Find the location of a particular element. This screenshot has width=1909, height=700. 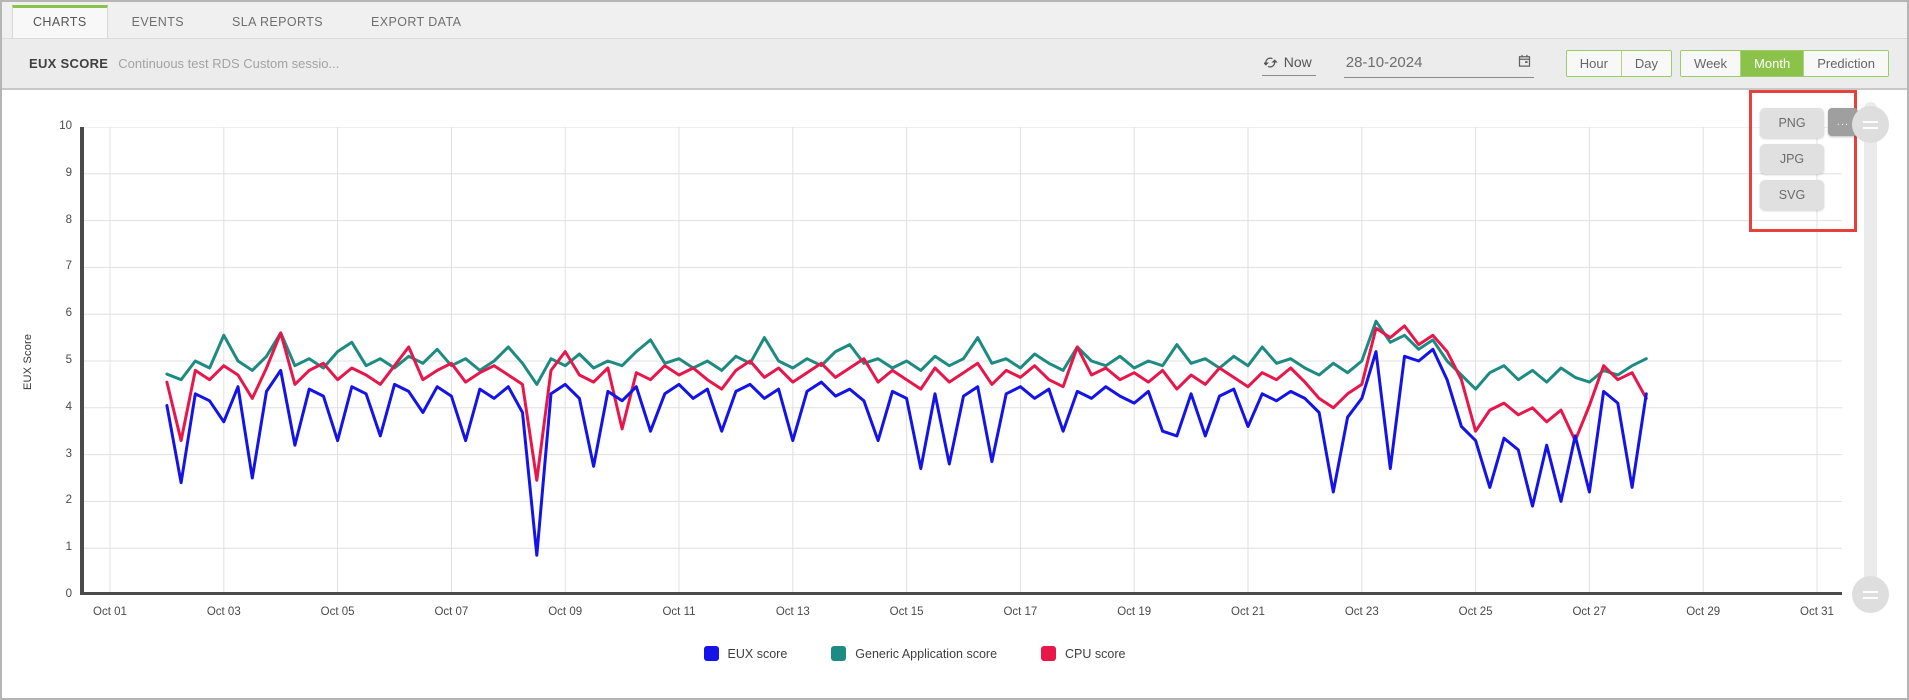

y-tick-label: 2 is located at coordinates (68, 500).